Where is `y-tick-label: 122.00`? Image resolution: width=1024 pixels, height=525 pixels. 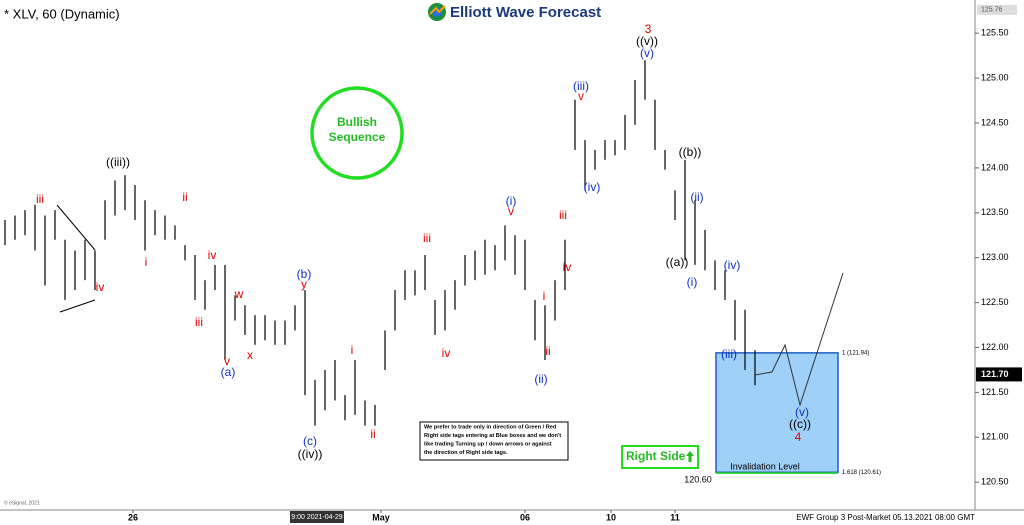
y-tick-label: 122.00 is located at coordinates (995, 347).